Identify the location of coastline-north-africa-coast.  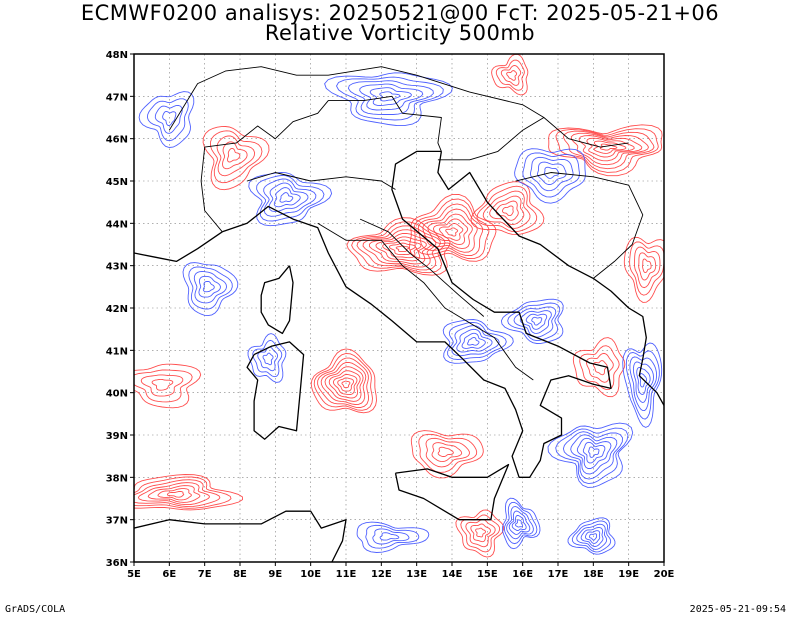
(240, 536).